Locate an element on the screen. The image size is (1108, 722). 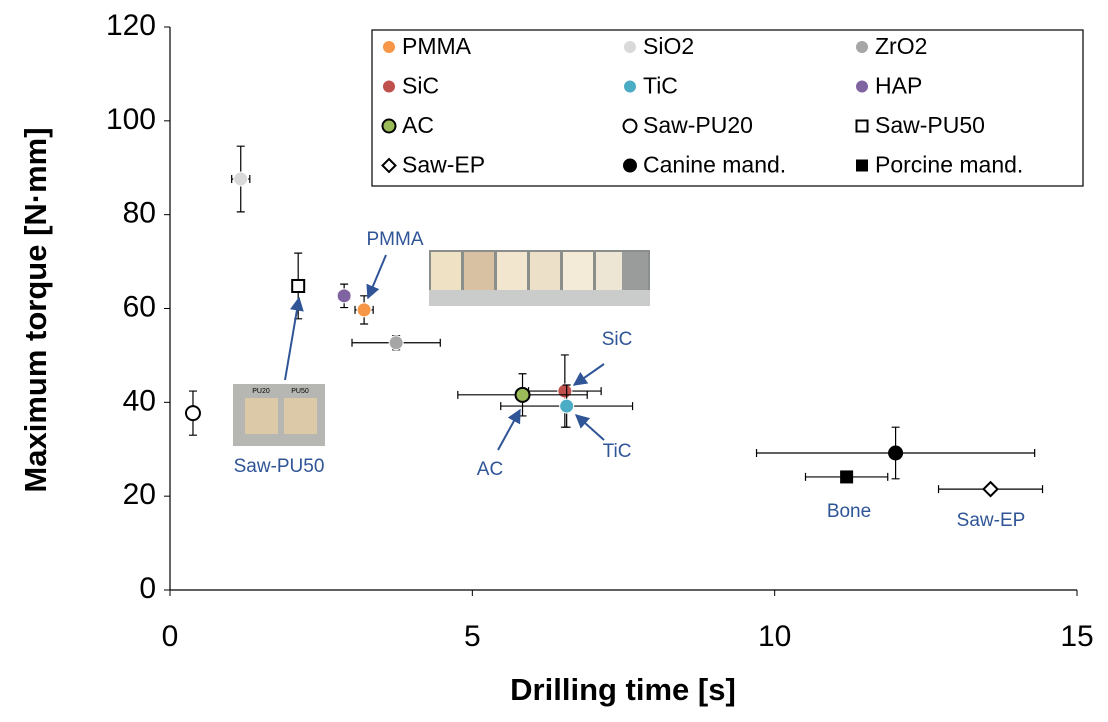
legend-entry: SiC is located at coordinates (410, 86).